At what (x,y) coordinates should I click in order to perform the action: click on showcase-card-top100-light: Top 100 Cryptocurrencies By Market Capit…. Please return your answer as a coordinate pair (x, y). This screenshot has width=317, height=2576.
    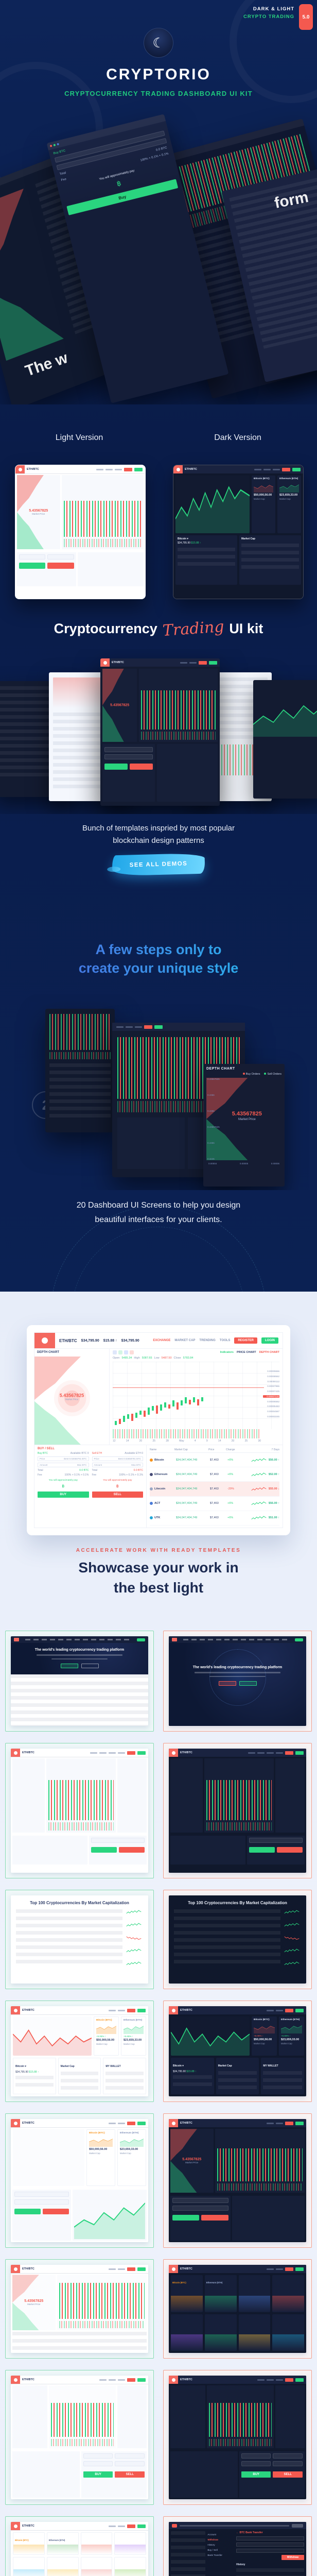
    Looking at the image, I should click on (79, 1940).